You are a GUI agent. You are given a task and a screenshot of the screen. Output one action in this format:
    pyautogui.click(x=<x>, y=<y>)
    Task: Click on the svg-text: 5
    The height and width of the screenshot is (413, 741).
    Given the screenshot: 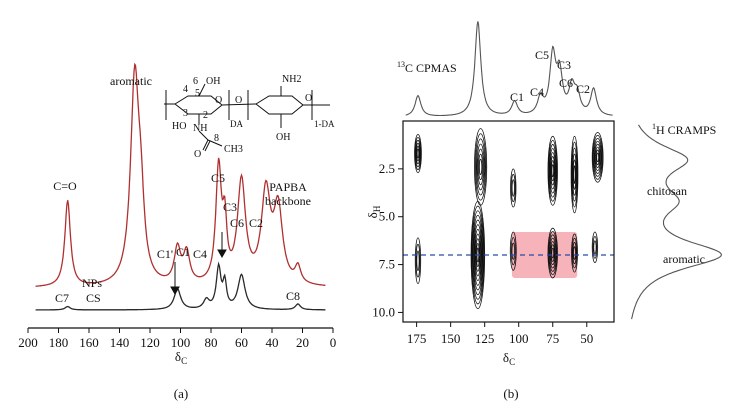 What is the action you would take?
    pyautogui.click(x=197, y=93)
    